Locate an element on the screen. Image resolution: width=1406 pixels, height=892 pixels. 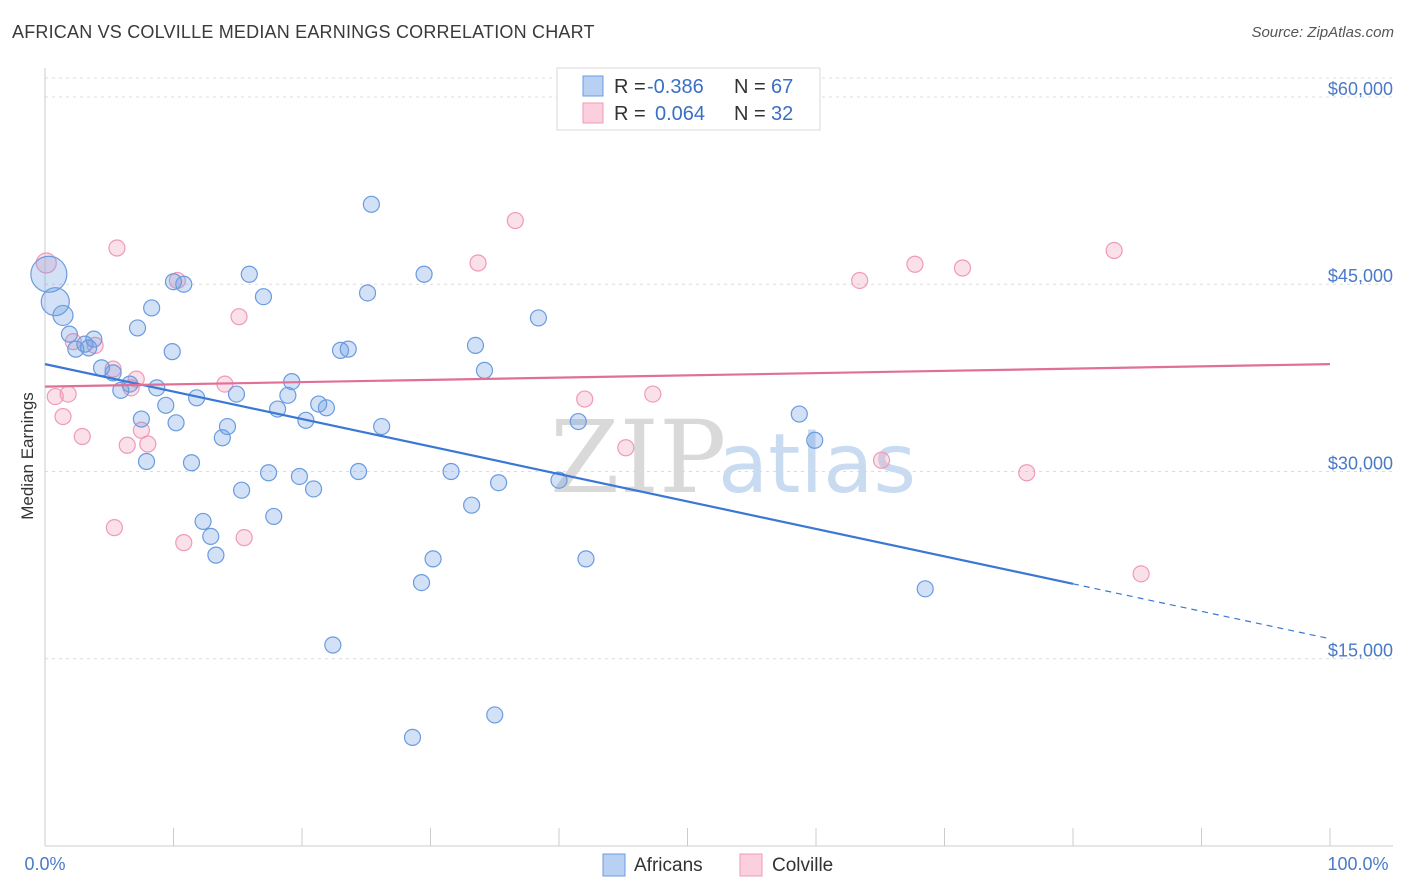
correlation-legend: R = -0.386 N = 67 R = 0.064 N = 32 is located at coordinates (688, 99).